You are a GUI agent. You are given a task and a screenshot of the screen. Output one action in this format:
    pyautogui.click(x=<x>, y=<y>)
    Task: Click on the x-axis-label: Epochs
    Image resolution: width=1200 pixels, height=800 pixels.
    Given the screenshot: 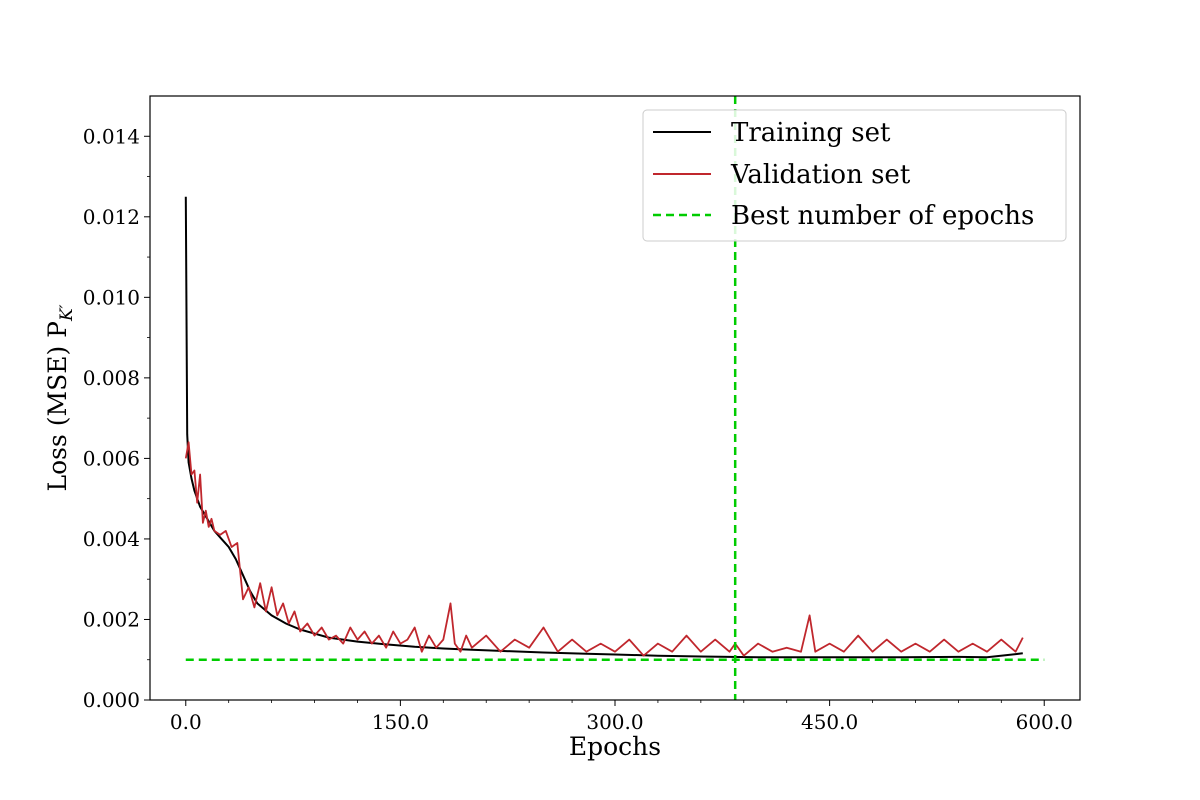 What is the action you would take?
    pyautogui.click(x=615, y=746)
    